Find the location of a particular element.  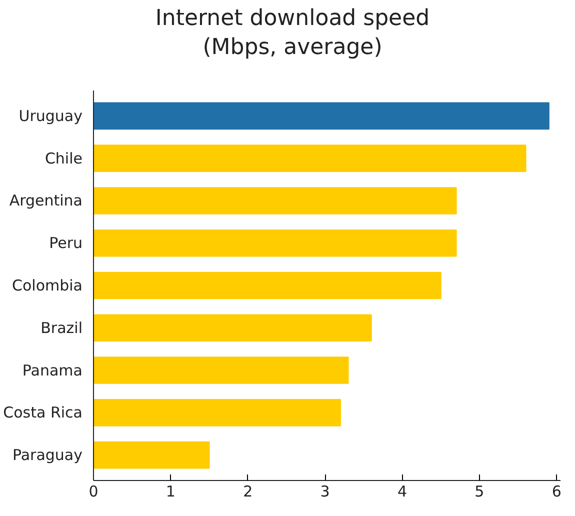

x-tick-label: 0 is located at coordinates (93, 491).